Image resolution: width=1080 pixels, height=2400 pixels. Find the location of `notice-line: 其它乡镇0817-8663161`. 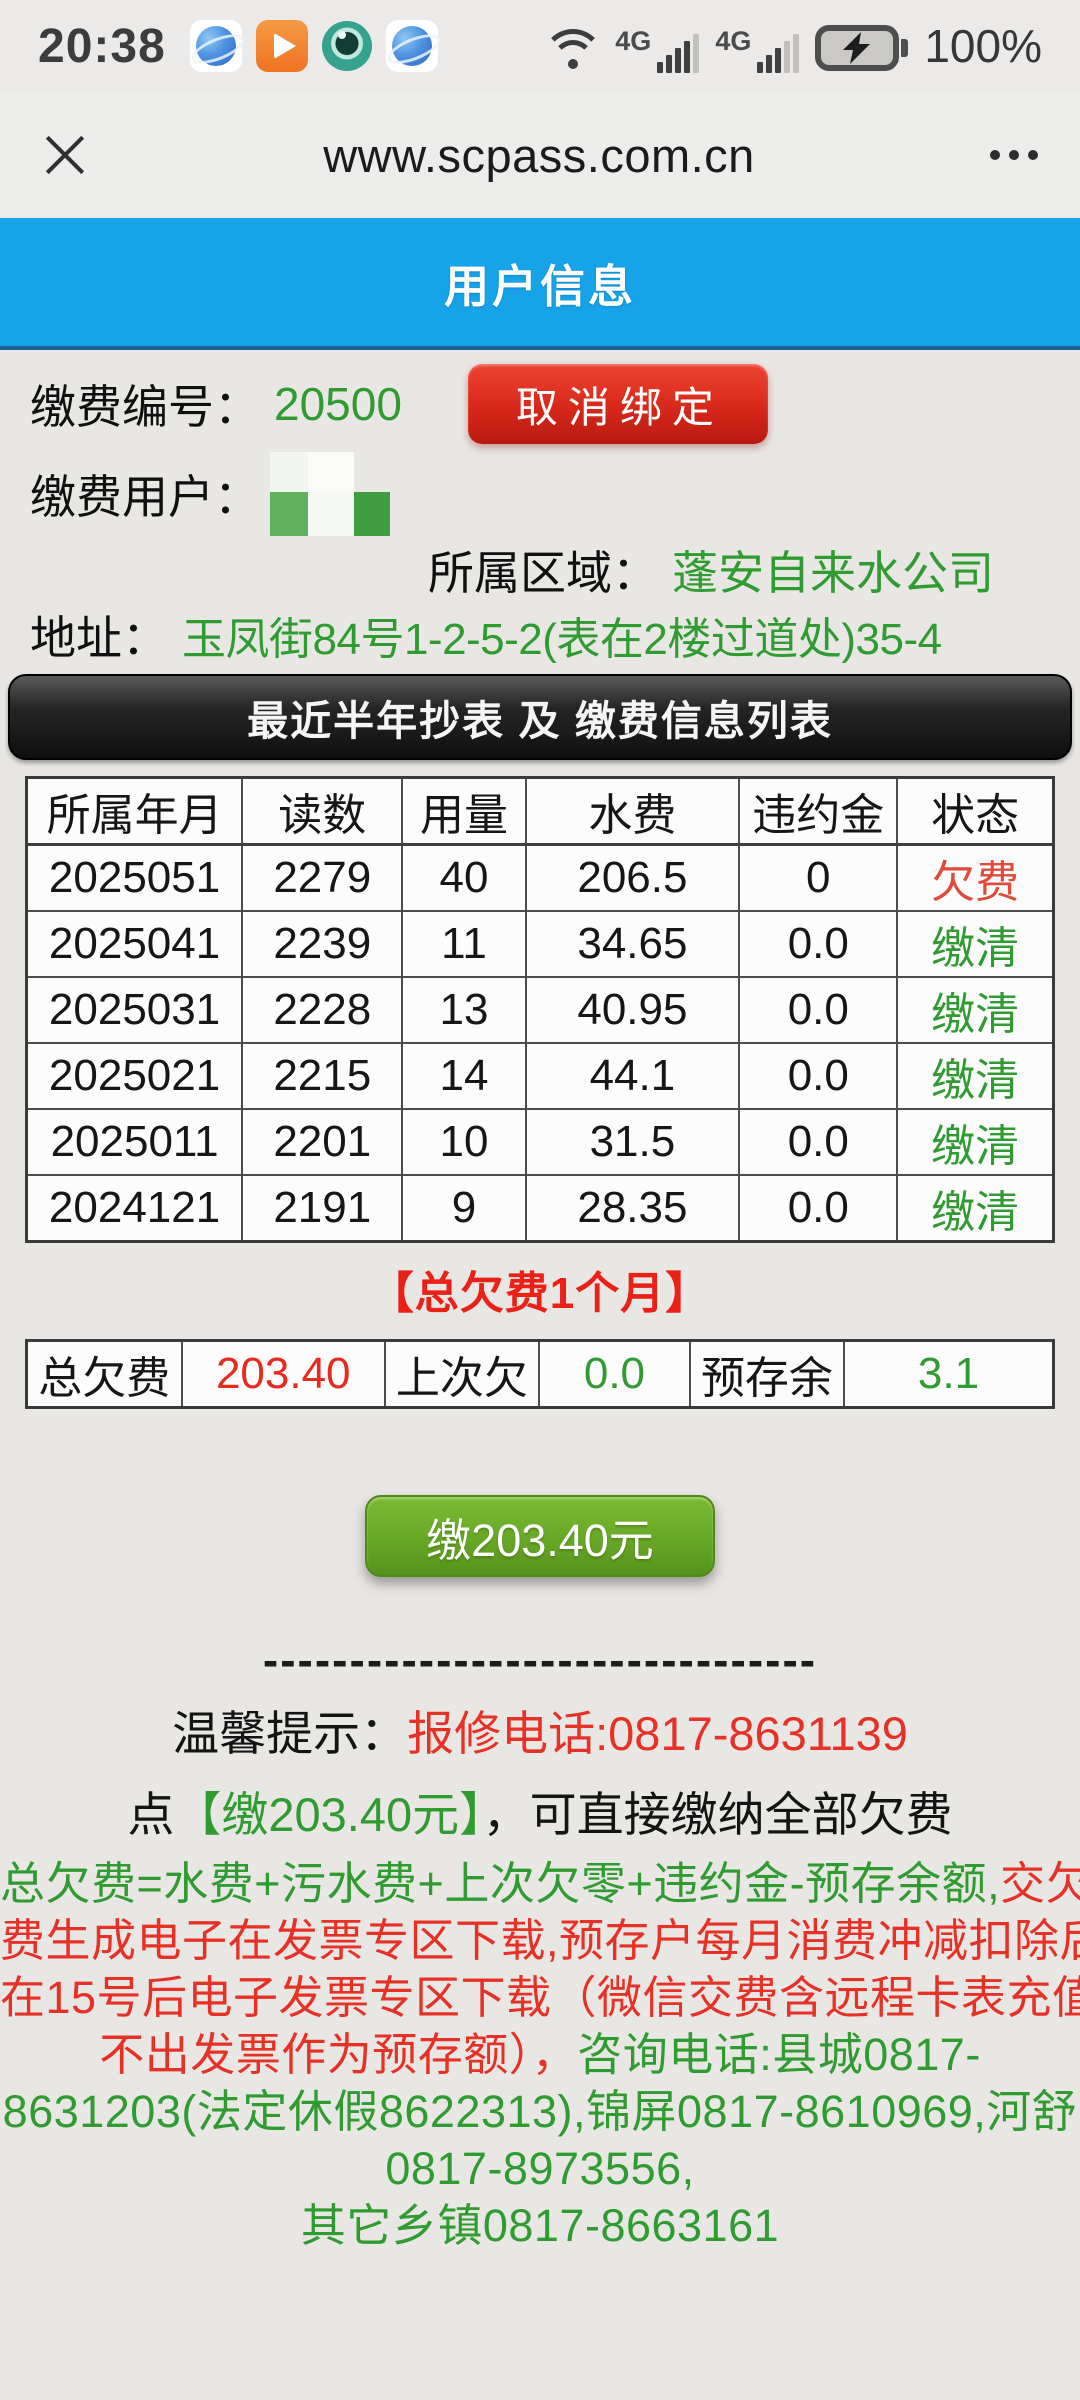

notice-line: 其它乡镇0817-8663161 is located at coordinates (540, 2225).